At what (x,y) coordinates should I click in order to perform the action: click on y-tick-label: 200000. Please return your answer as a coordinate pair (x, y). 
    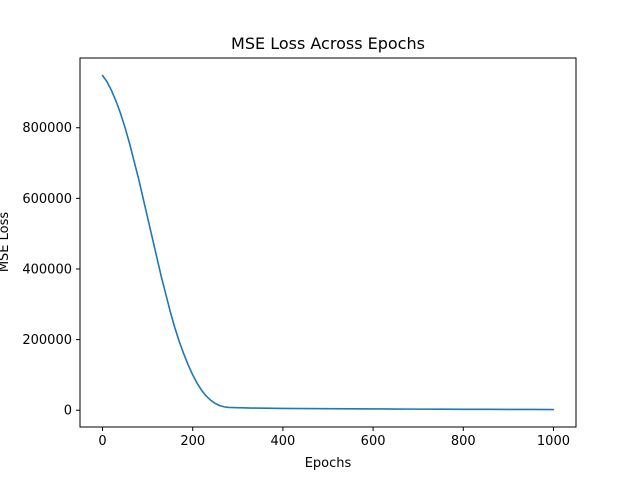
    Looking at the image, I should click on (47, 340).